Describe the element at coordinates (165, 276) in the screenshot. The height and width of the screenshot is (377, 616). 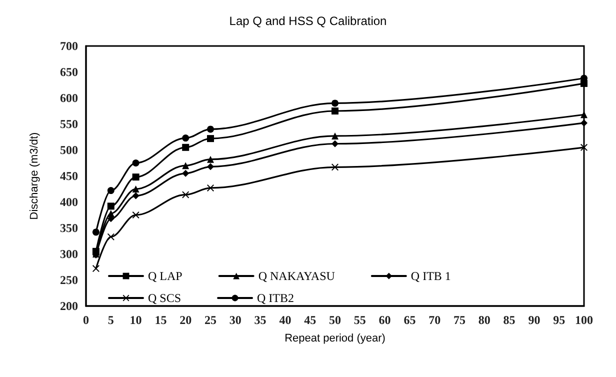
I see `legend-label: Q LAP` at that location.